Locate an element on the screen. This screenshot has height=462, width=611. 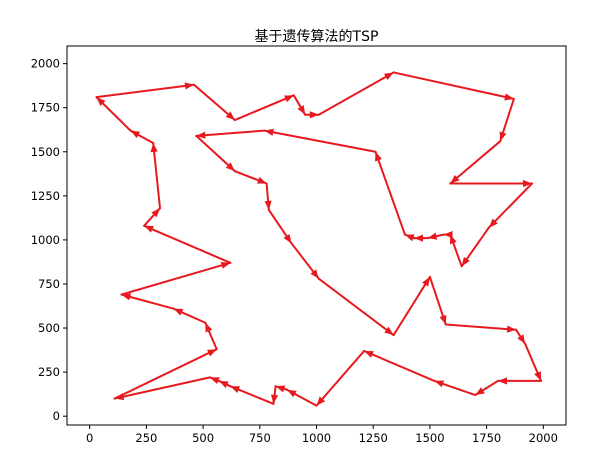
x-tick-label: 1250 is located at coordinates (373, 438).